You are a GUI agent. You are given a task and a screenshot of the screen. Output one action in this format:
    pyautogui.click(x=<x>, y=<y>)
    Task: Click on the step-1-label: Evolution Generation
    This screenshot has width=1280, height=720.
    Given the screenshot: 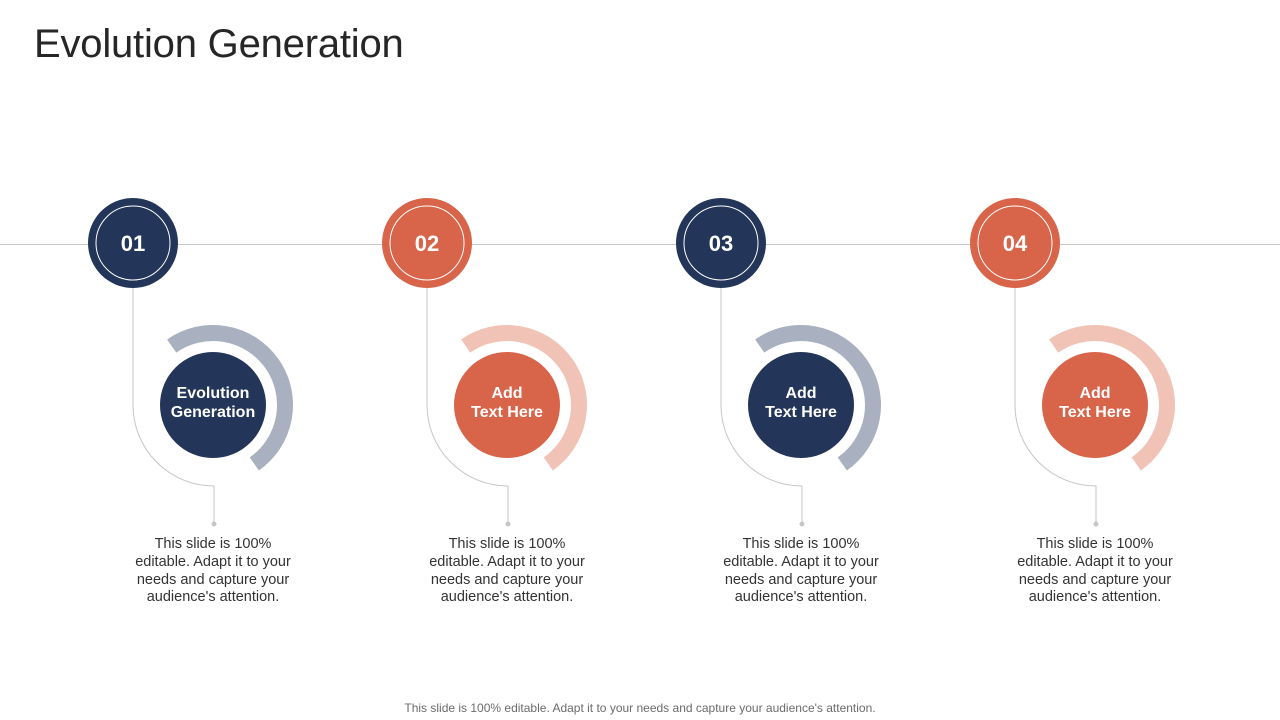 What is the action you would take?
    pyautogui.click(x=213, y=403)
    